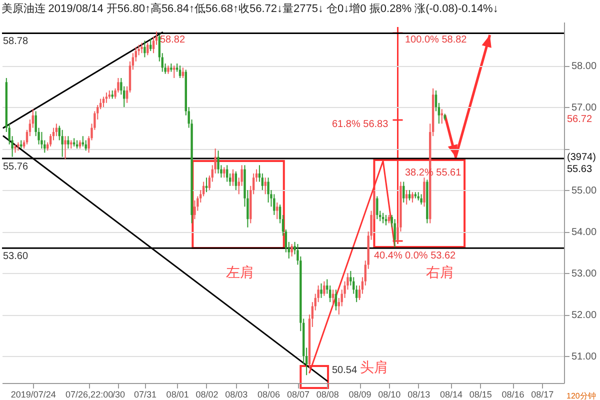 The width and height of the screenshot is (600, 400). I want to click on annotation: 58.82, so click(173, 40).